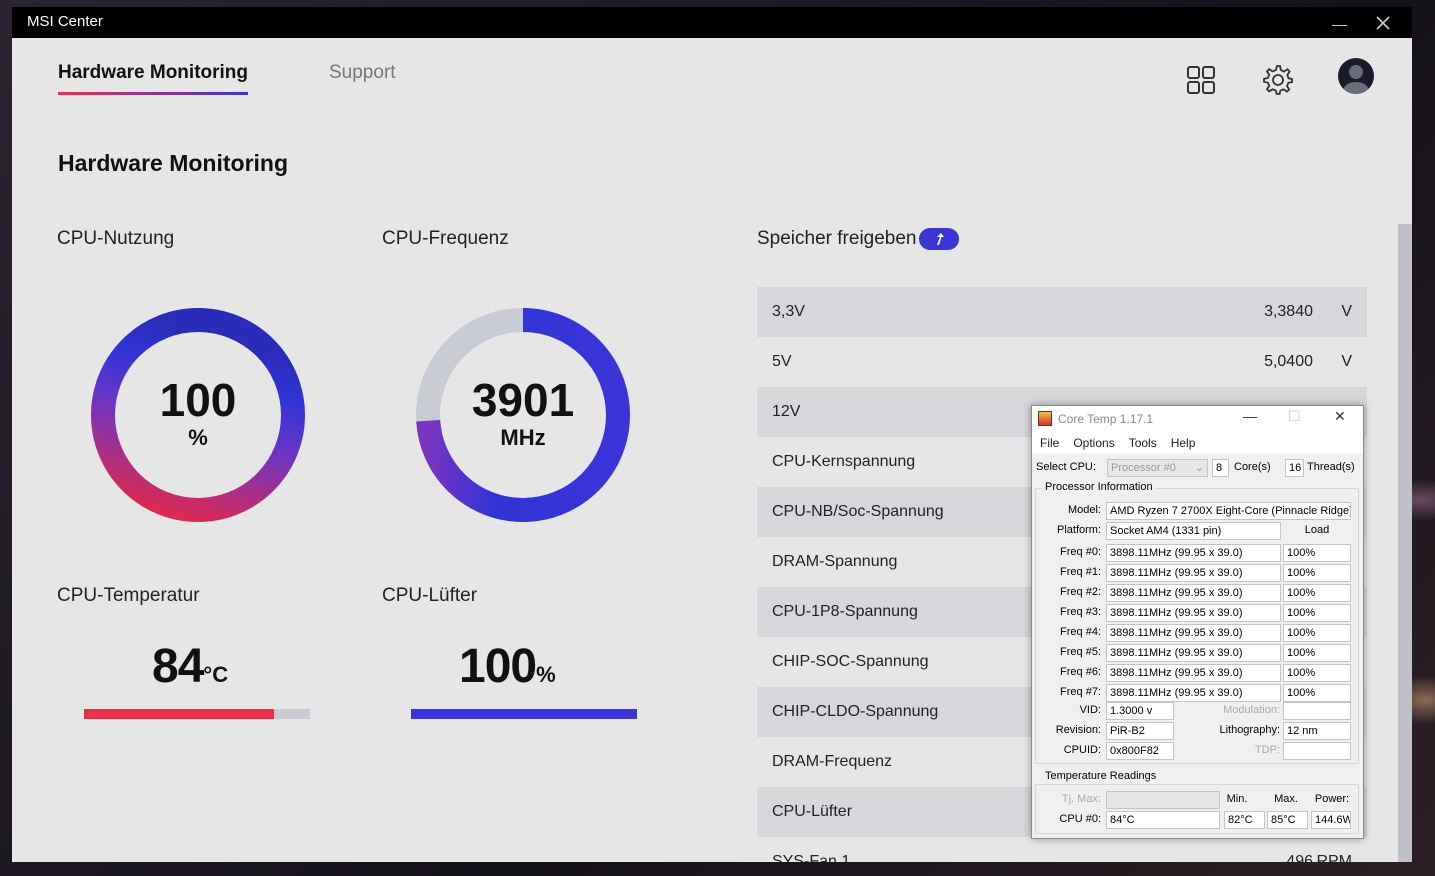 Image resolution: width=1435 pixels, height=876 pixels. I want to click on grid-icon, so click(1201, 80).